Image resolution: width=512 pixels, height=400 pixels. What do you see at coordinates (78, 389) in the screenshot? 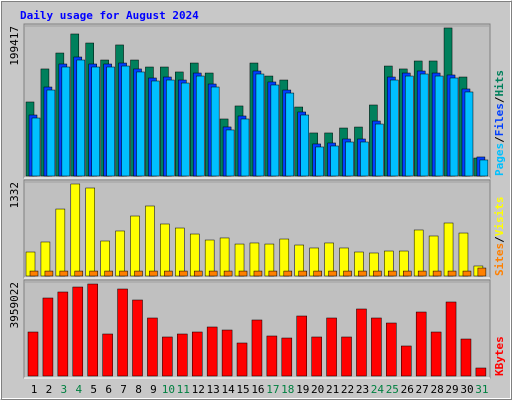
I see `x-tick-label: 4` at bounding box center [78, 389].